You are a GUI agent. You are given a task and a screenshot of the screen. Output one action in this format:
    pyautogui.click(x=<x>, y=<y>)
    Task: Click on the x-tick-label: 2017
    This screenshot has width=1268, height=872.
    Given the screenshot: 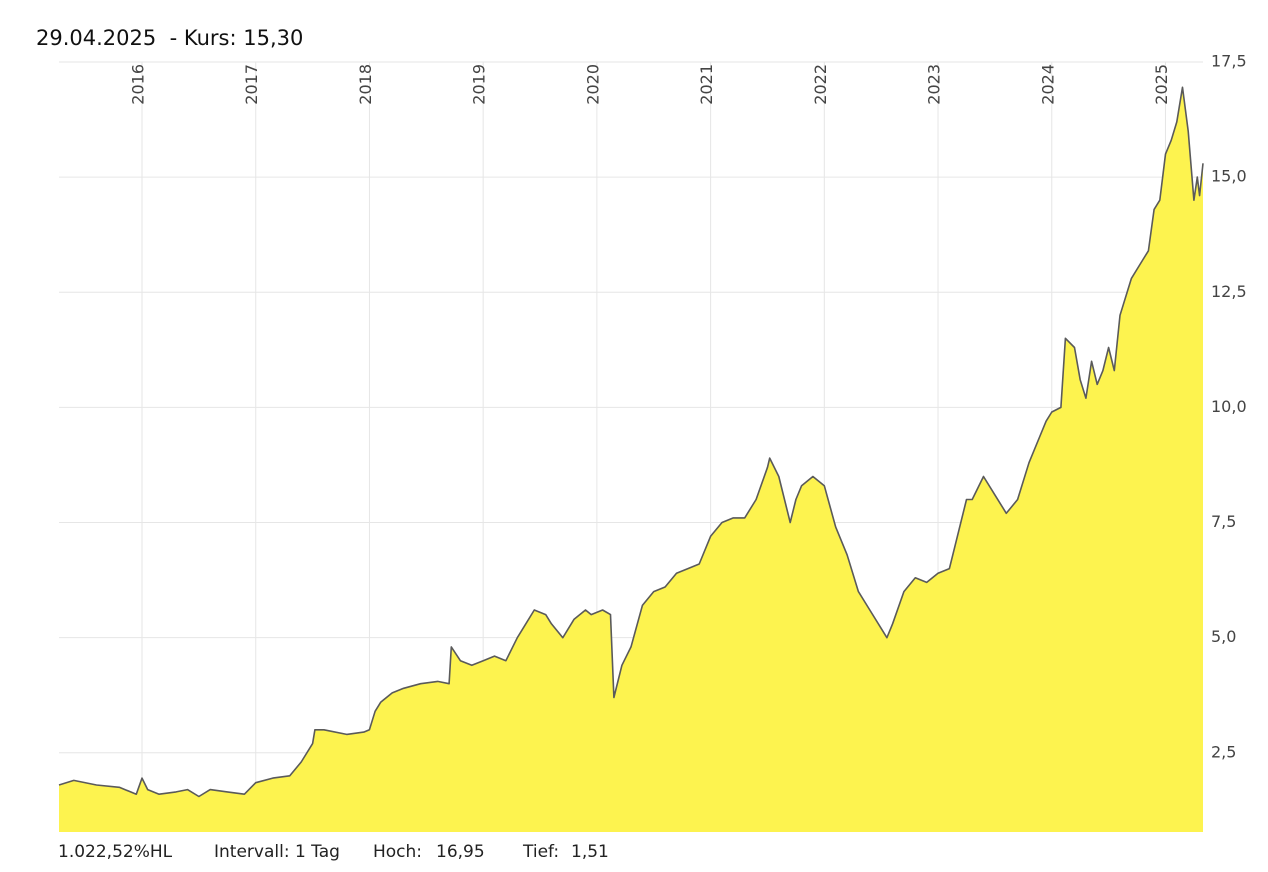 What is the action you would take?
    pyautogui.click(x=251, y=84)
    